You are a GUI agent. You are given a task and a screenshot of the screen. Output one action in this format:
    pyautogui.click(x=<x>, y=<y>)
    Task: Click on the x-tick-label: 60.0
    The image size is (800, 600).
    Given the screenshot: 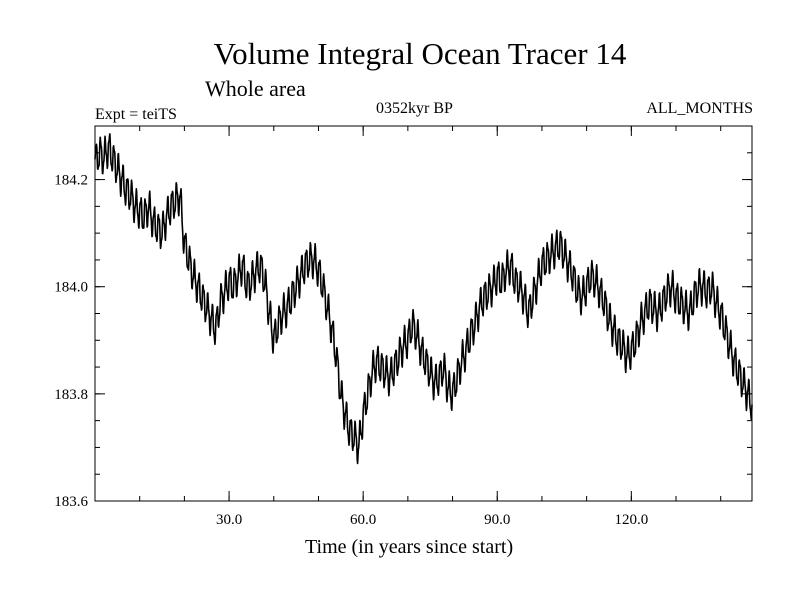 What is the action you would take?
    pyautogui.click(x=363, y=520)
    